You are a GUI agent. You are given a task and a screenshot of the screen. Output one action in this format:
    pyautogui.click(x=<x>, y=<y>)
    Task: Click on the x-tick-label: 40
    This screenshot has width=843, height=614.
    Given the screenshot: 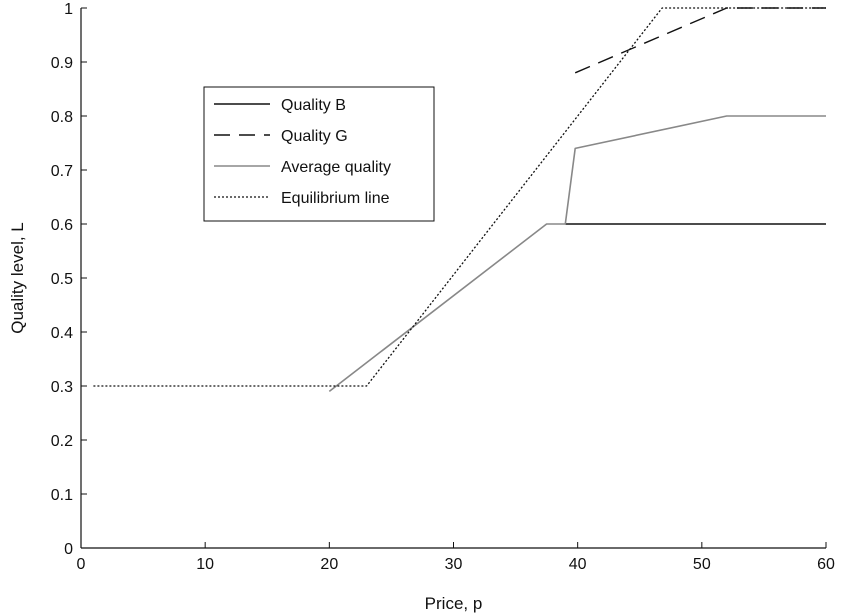 What is the action you would take?
    pyautogui.click(x=578, y=564)
    